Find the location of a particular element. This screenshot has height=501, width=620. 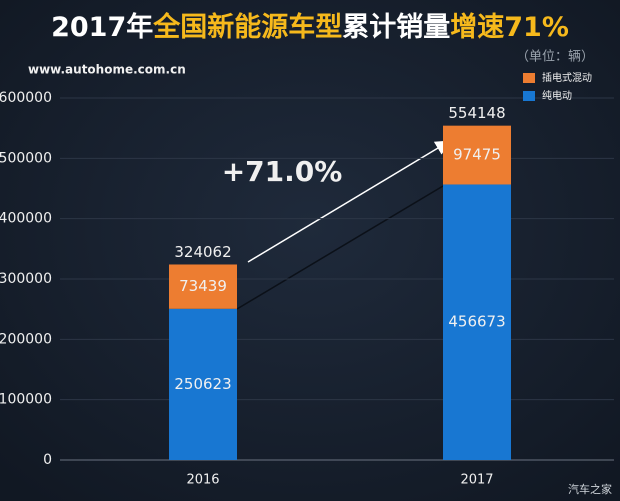

source: www.autohome.com.cn is located at coordinates (107, 70).